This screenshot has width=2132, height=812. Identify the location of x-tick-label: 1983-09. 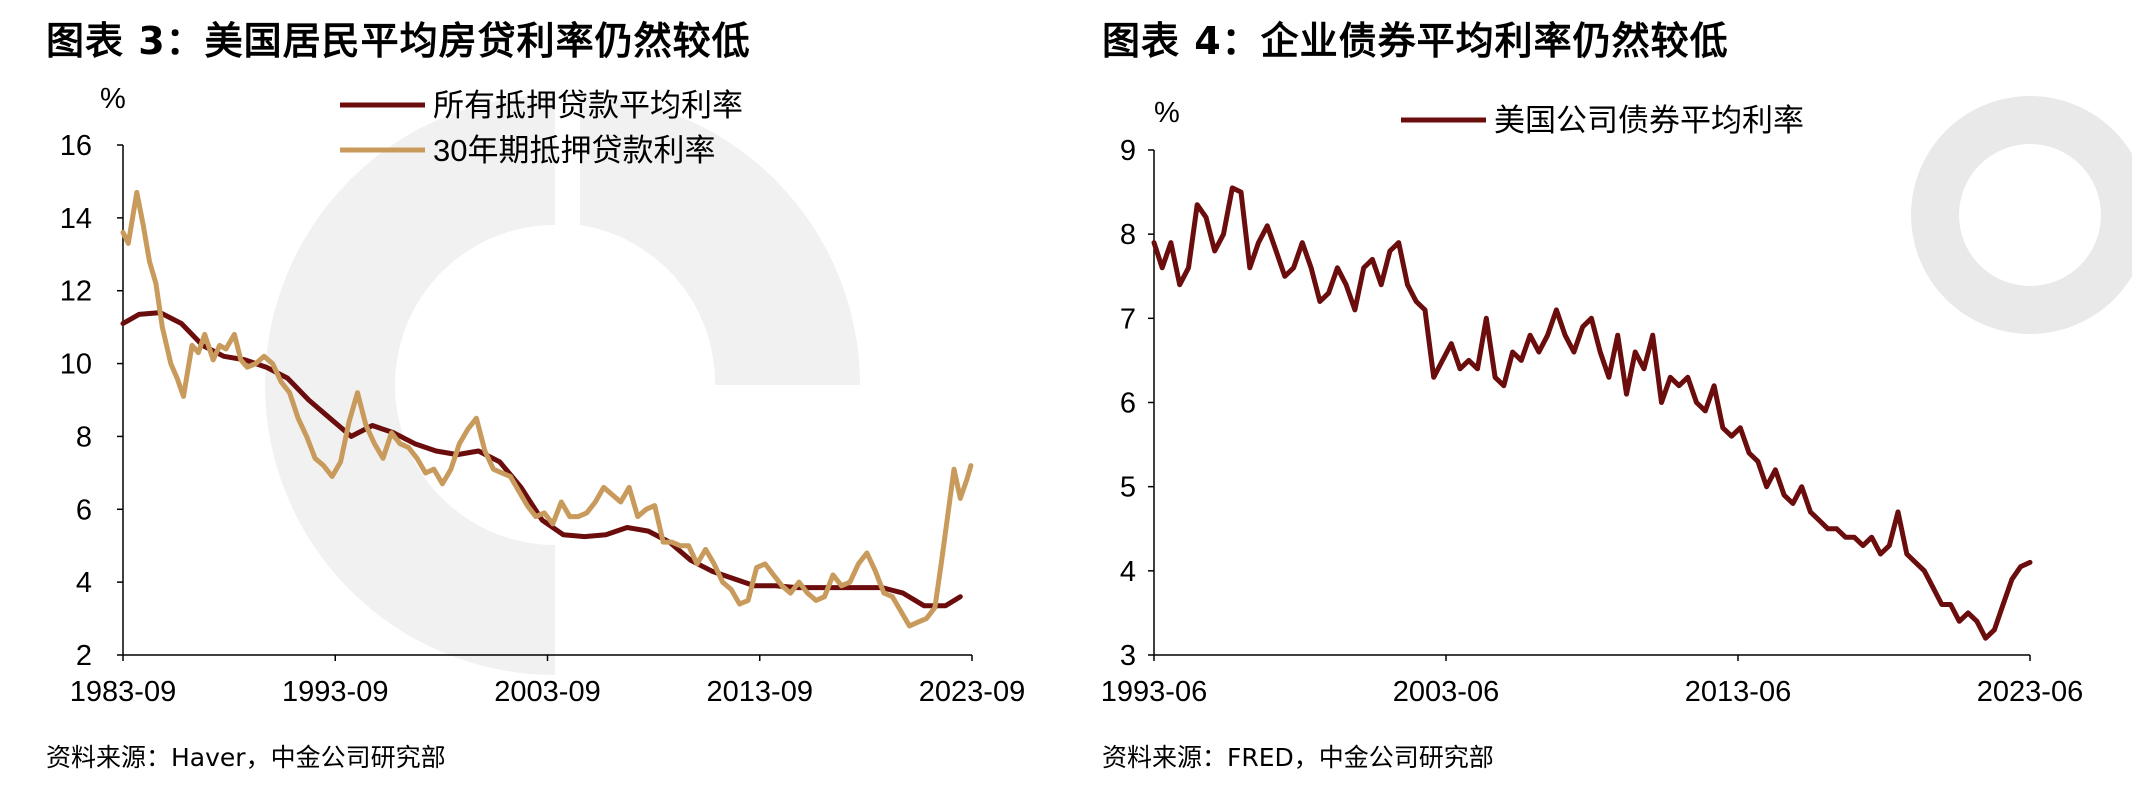
(123, 692).